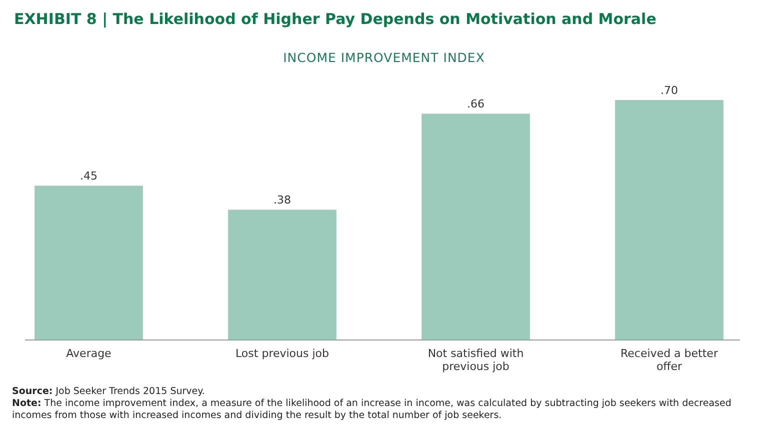 The height and width of the screenshot is (440, 768). Describe the element at coordinates (476, 360) in the screenshot. I see `x-tick-label: Not satisfied with previous job` at that location.